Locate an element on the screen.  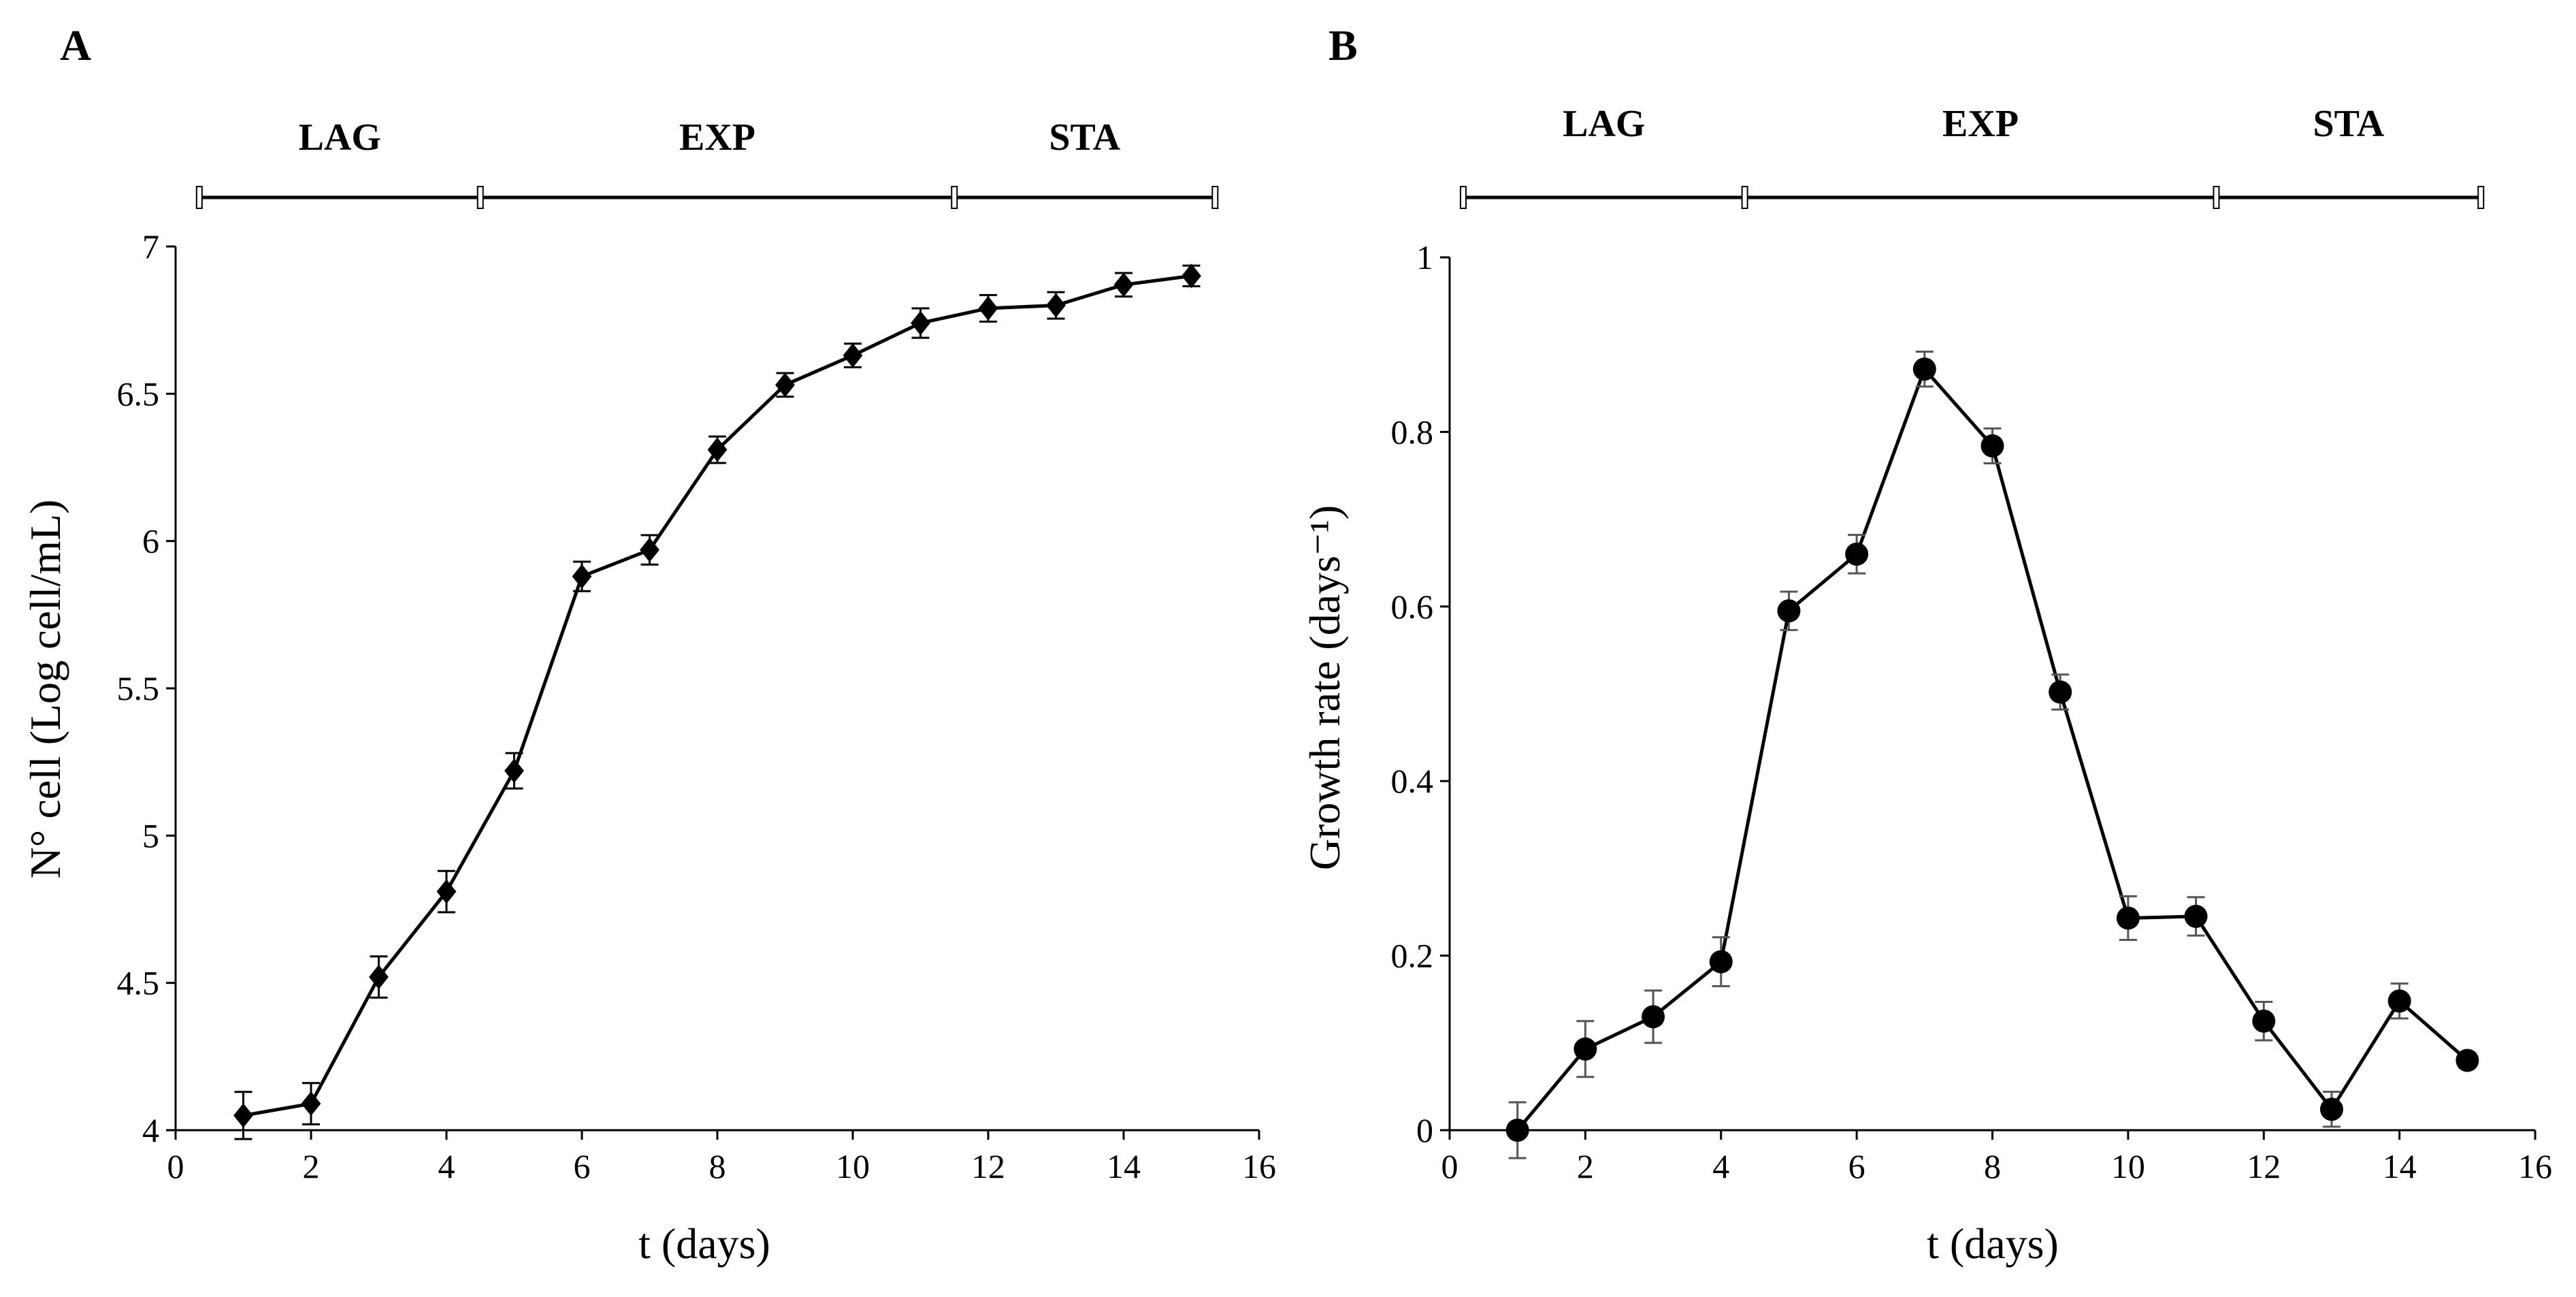
panel-b-x-tick-label: 0 is located at coordinates (1449, 1166).